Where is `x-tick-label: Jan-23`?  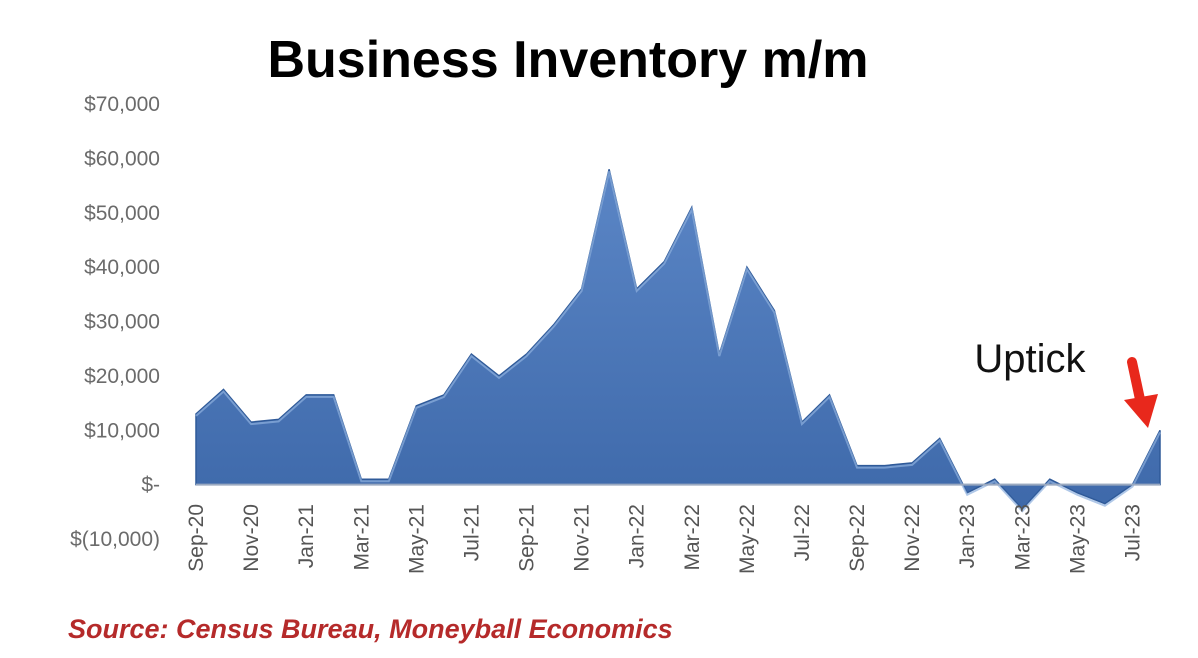 x-tick-label: Jan-23 is located at coordinates (967, 536).